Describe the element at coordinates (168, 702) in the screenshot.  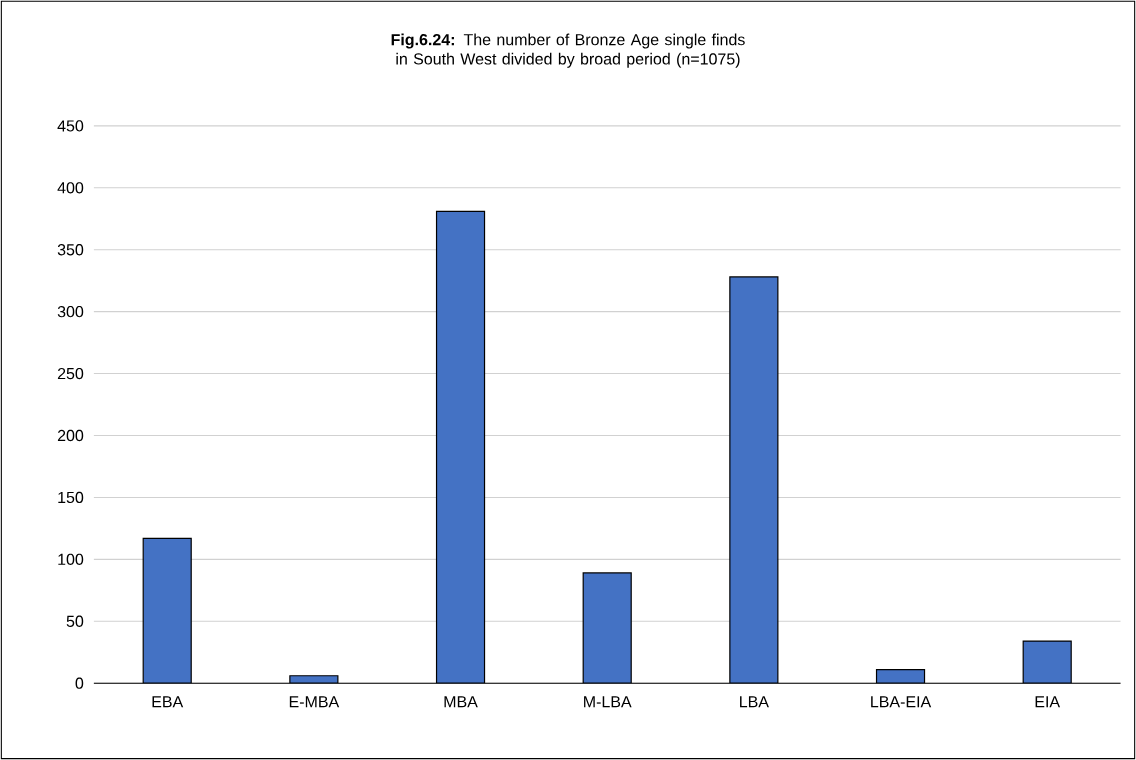
I see `x-tick-label: EBA` at that location.